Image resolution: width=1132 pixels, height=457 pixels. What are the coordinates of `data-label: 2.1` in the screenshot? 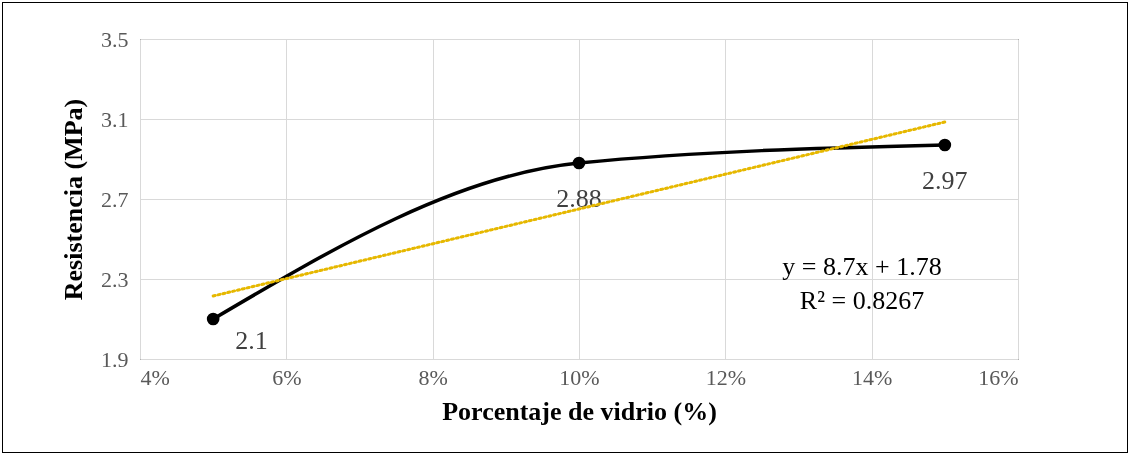 It's located at (251, 340).